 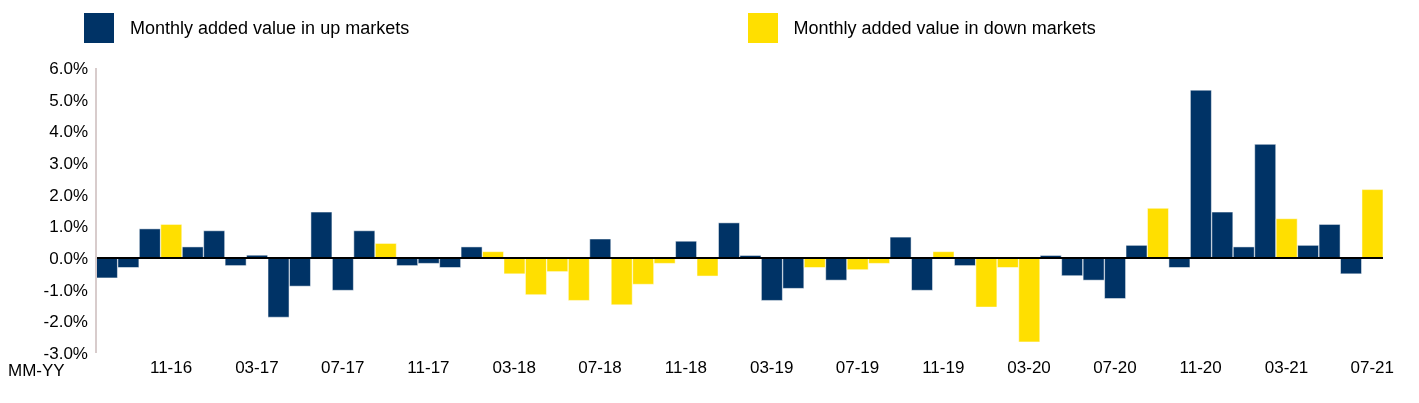 I want to click on y-tick-label: -3.0%, so click(x=65, y=354).